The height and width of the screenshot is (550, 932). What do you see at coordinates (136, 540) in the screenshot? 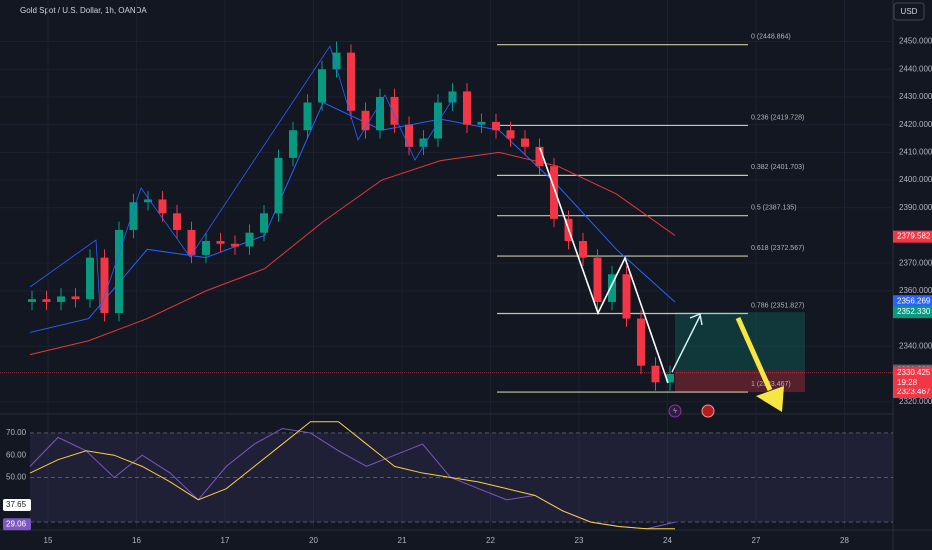
I see `x-tick-label: 16` at bounding box center [136, 540].